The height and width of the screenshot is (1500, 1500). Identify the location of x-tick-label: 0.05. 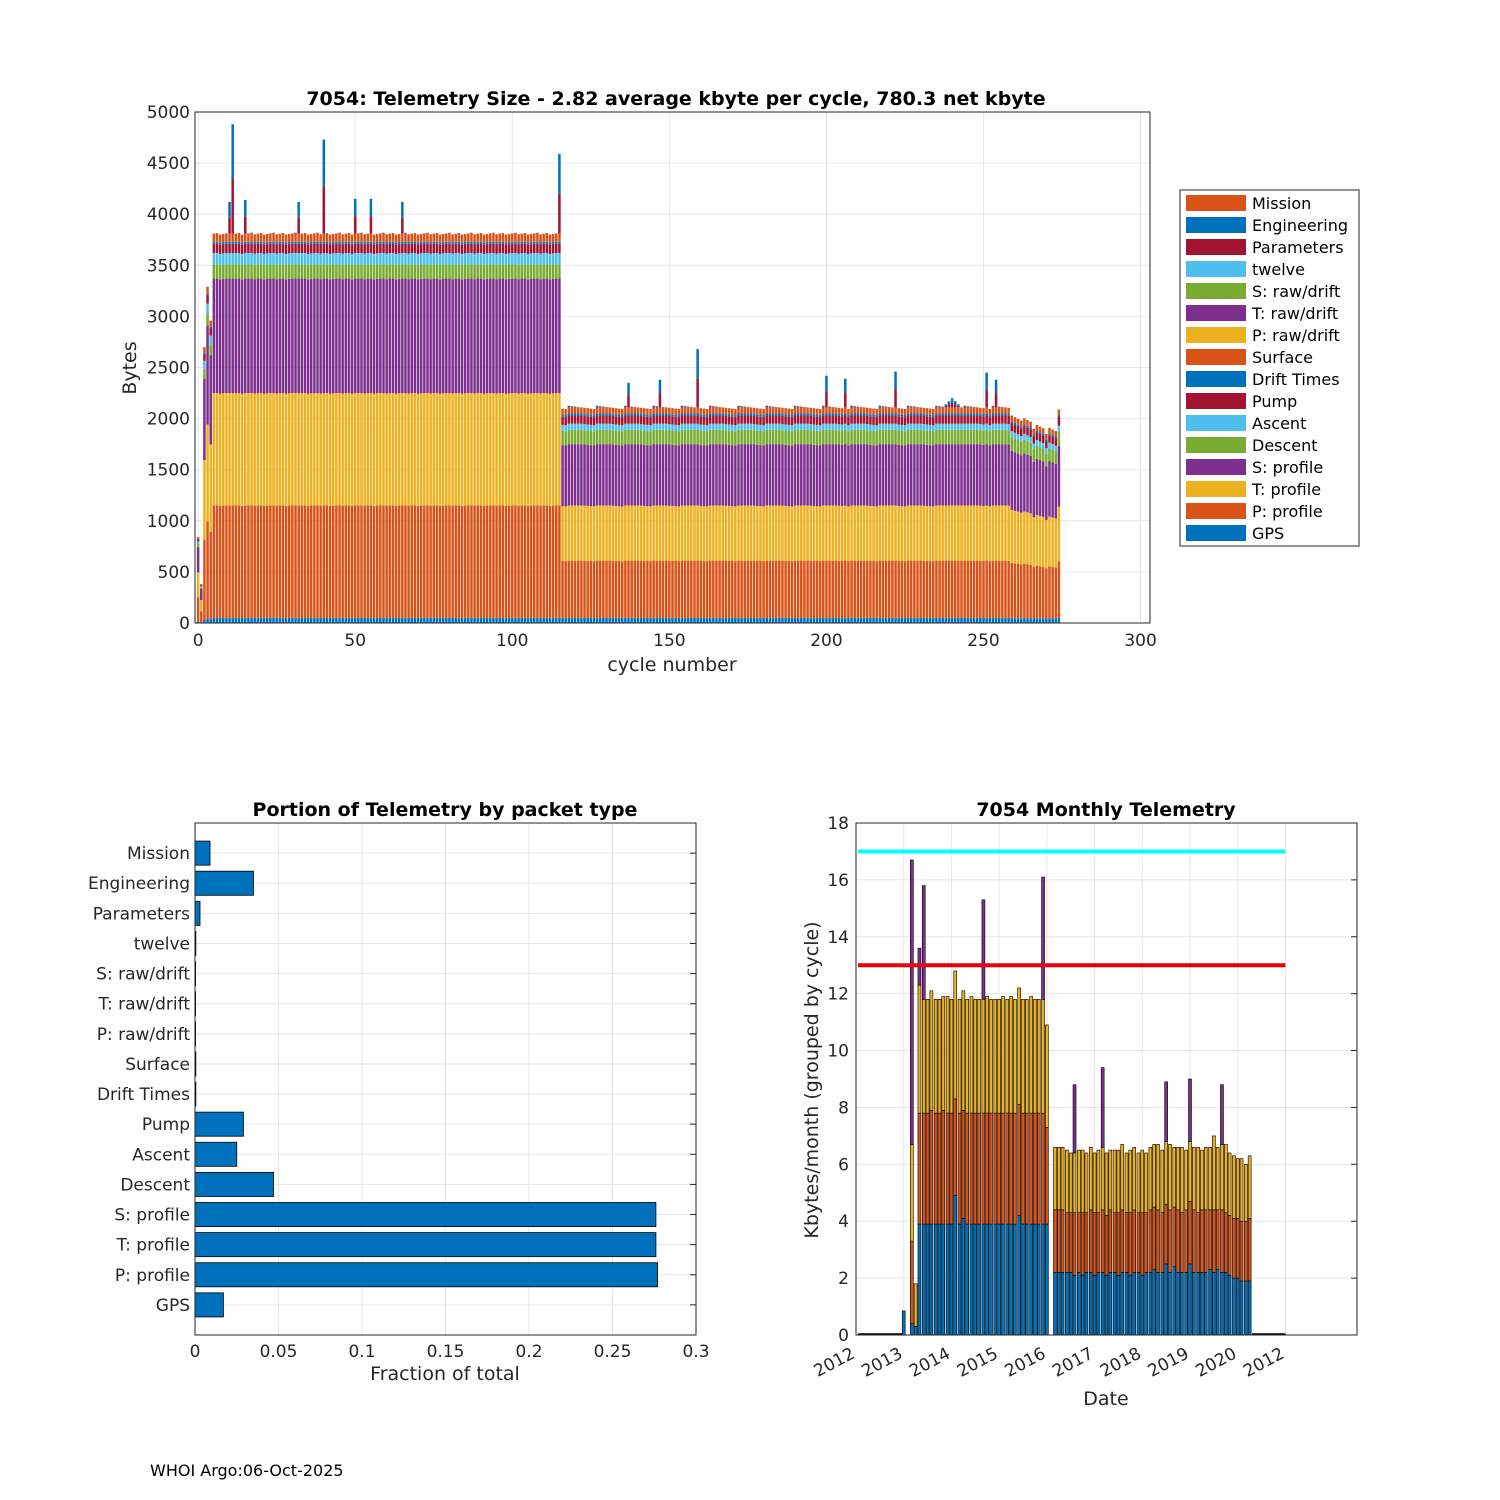
(279, 1352).